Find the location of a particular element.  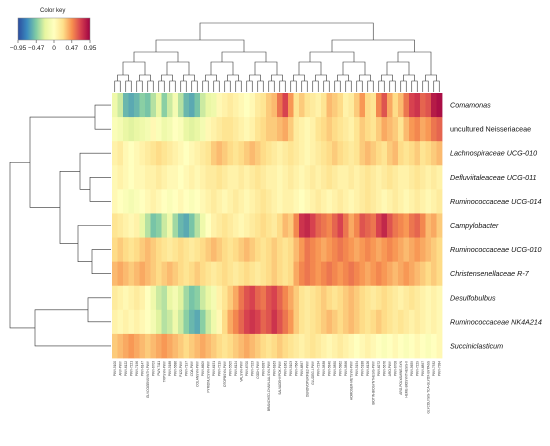

column-label: PWY-6700 is located at coordinates (247, 368).